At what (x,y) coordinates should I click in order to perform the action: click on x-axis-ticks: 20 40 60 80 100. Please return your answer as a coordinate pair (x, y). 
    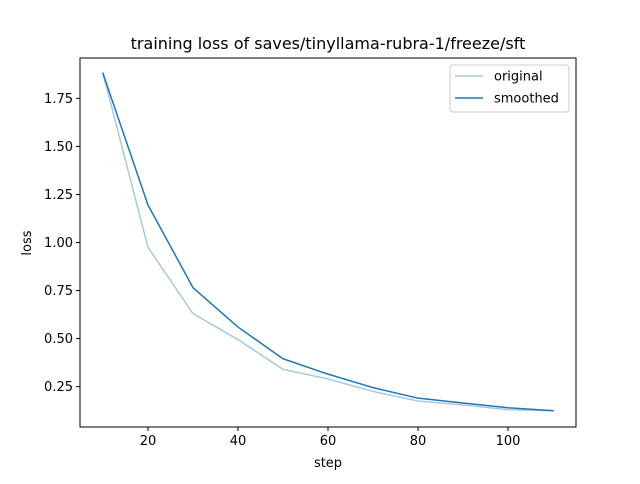
    Looking at the image, I should click on (330, 438).